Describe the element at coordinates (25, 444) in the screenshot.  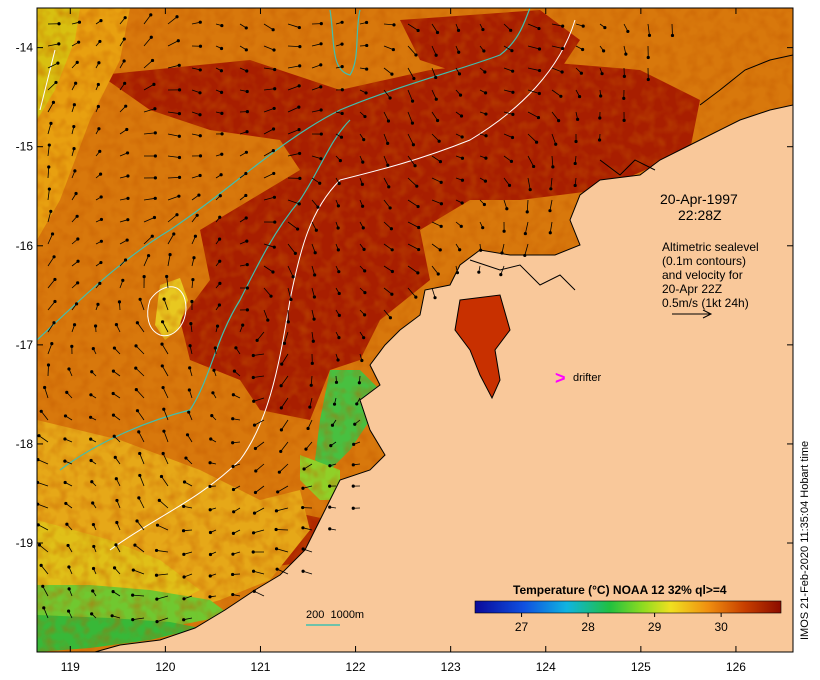
I see `y-tick-label: -18` at that location.